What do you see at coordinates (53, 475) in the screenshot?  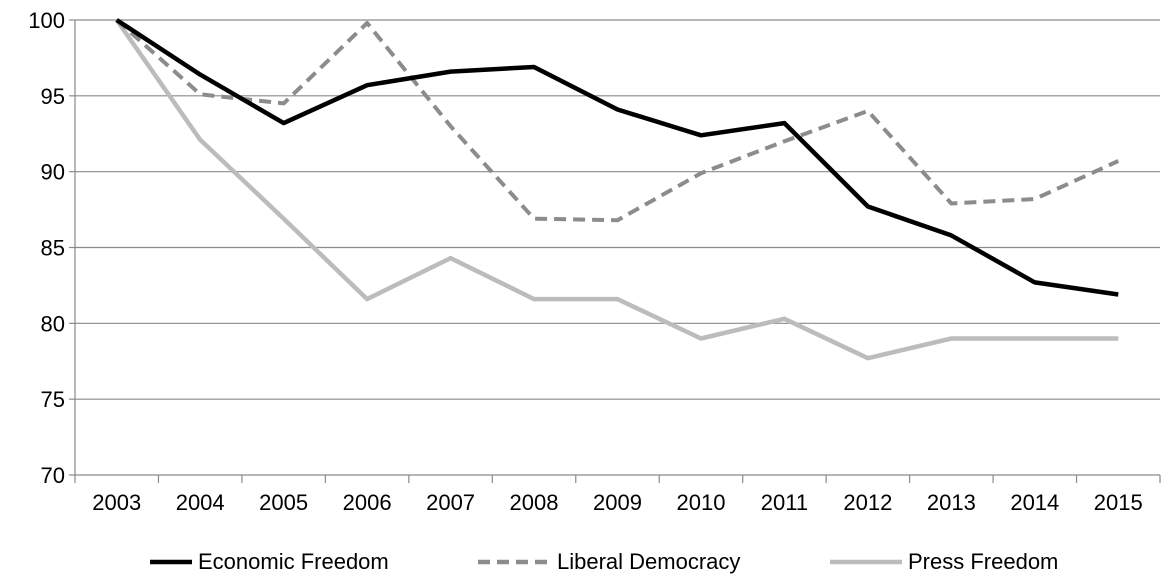 I see `y-tick-label: 70` at bounding box center [53, 475].